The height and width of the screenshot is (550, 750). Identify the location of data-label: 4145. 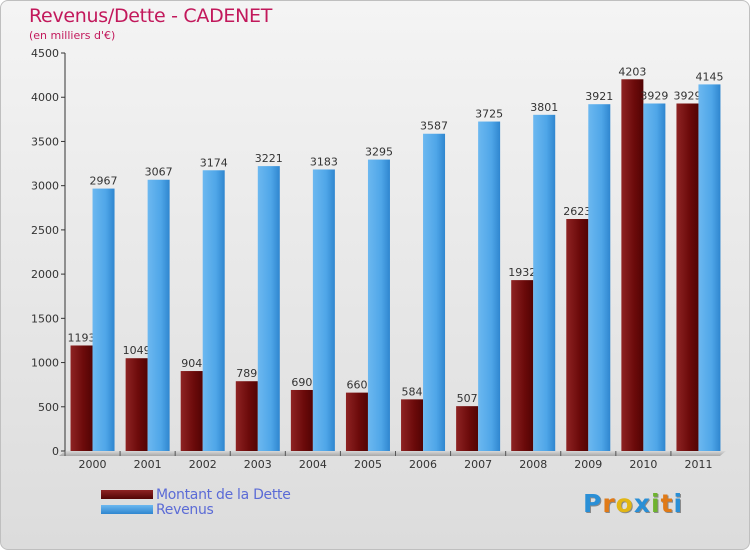
(709, 76).